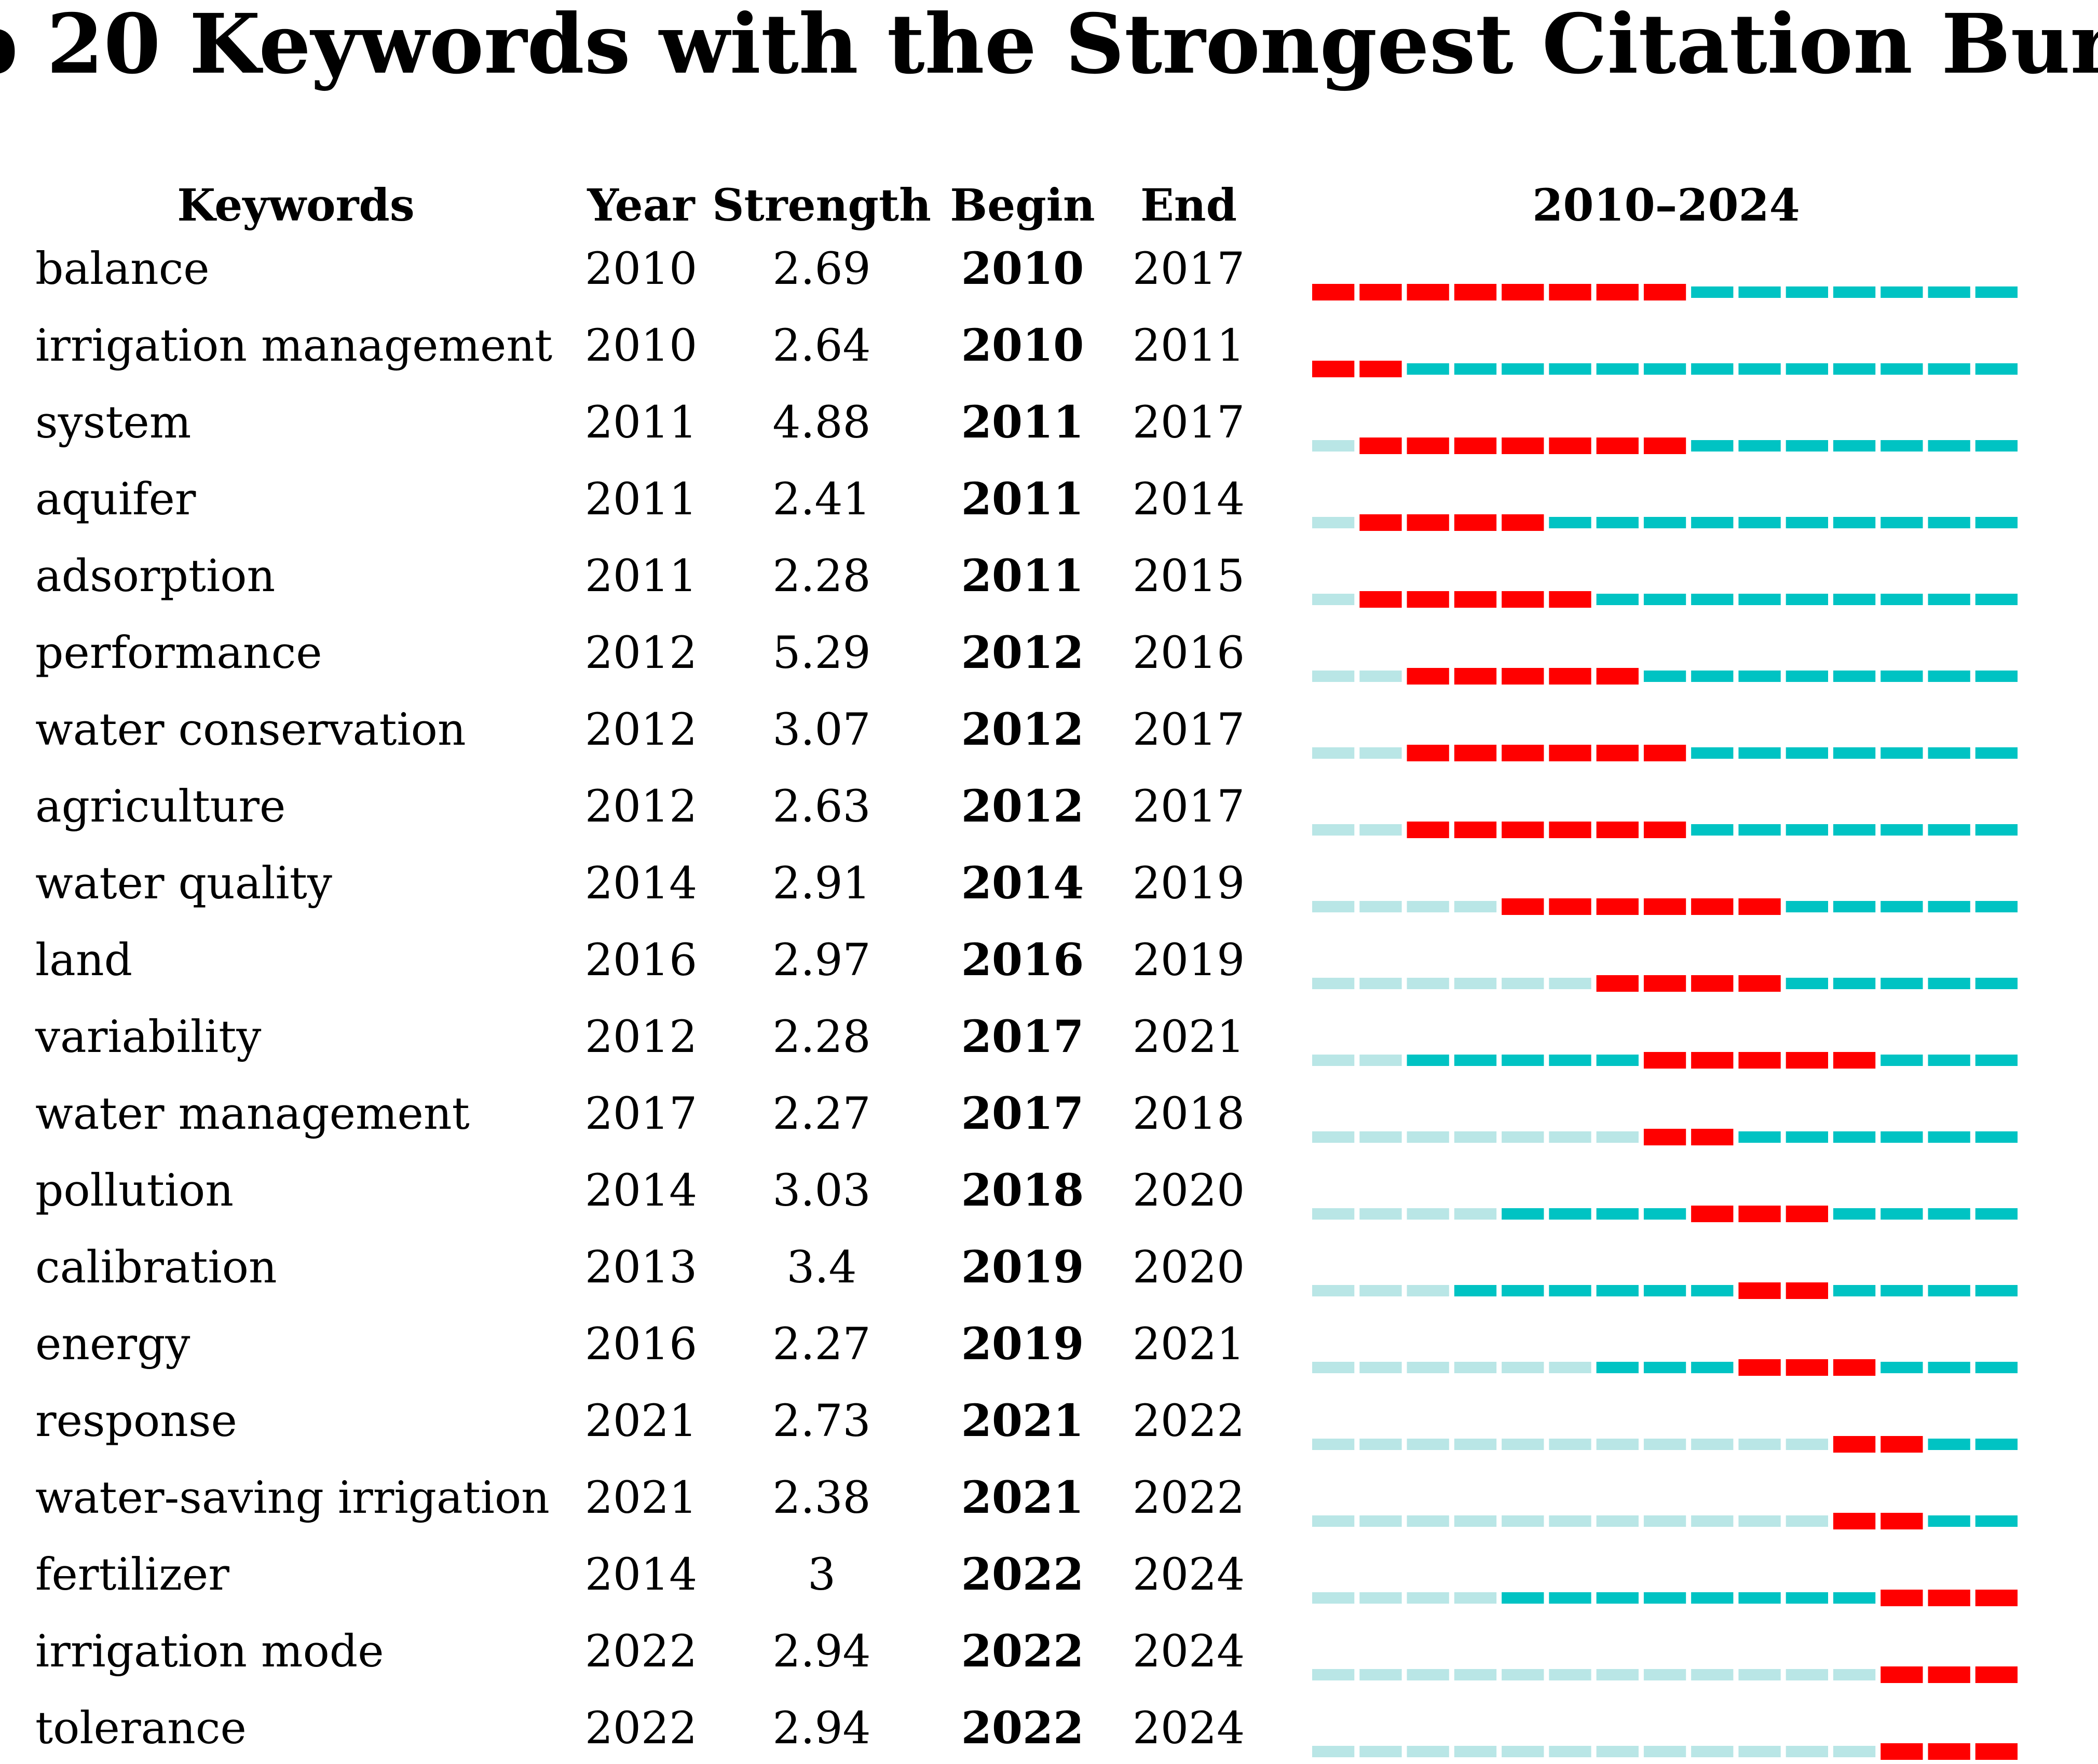 The image size is (2098, 1764). What do you see at coordinates (295, 205) in the screenshot?
I see `header-keywords: Keywords` at bounding box center [295, 205].